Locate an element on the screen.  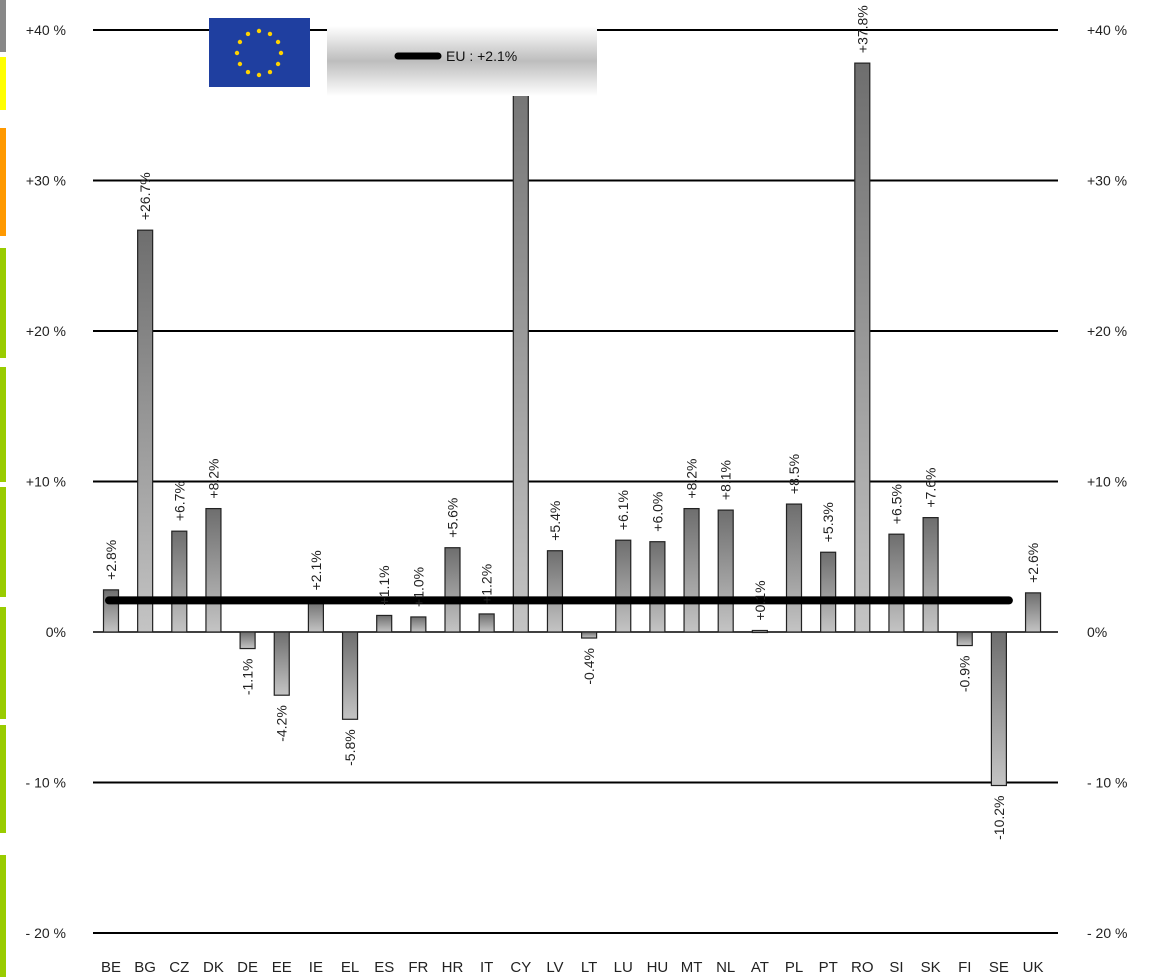
y-axis-left: +40 % +30 % +20 % +10 % 0% - 10 % - 20 % is located at coordinates (46, 481).